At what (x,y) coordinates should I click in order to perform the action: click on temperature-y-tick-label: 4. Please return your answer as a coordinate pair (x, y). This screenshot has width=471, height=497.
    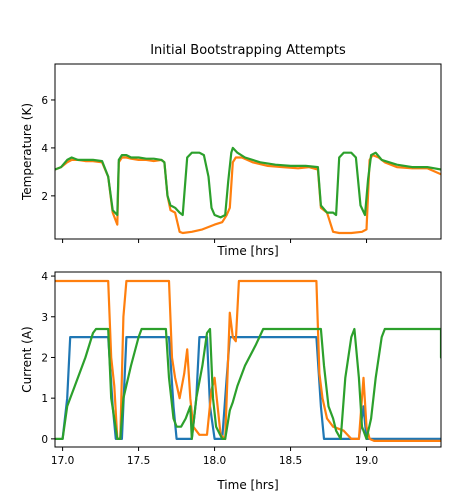
    Looking at the image, I should click on (44, 149).